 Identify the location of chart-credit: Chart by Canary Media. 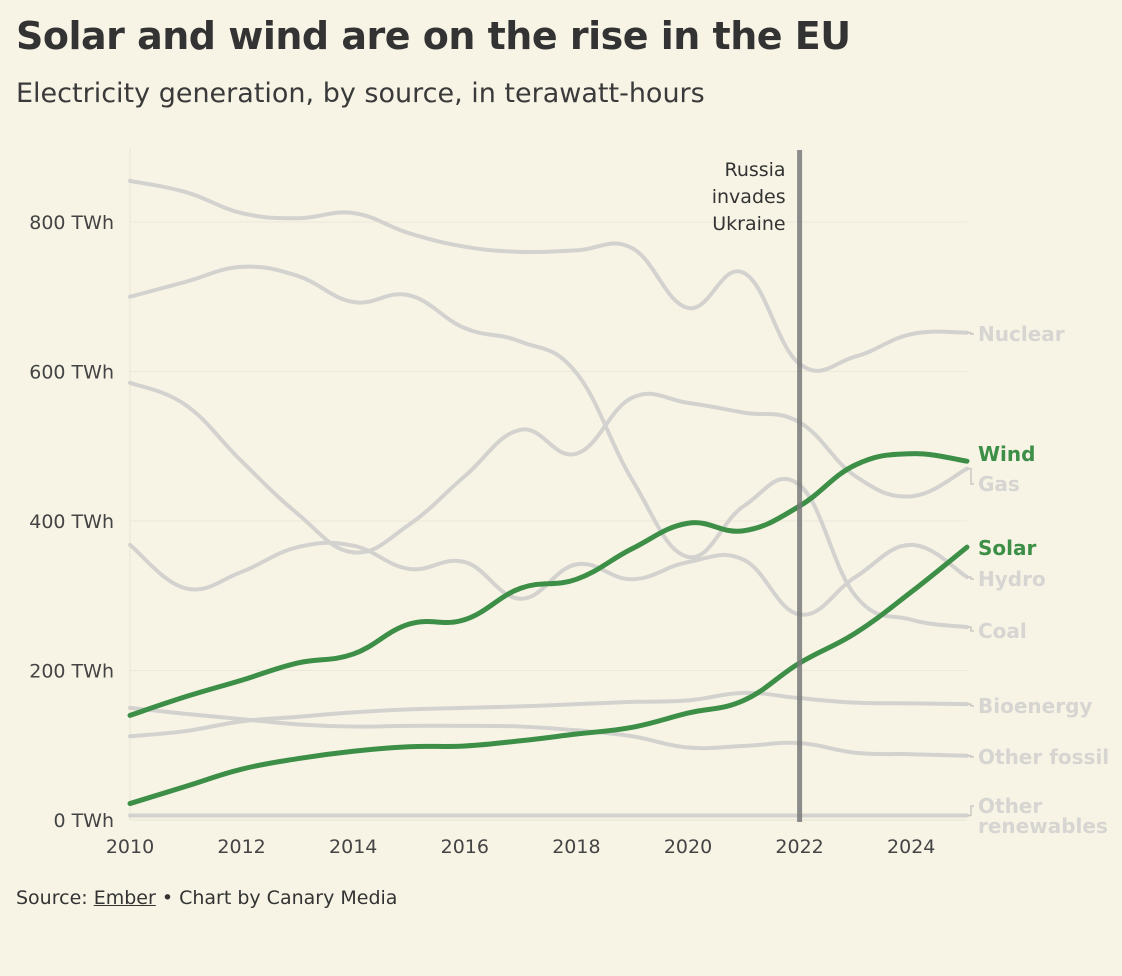
(288, 898).